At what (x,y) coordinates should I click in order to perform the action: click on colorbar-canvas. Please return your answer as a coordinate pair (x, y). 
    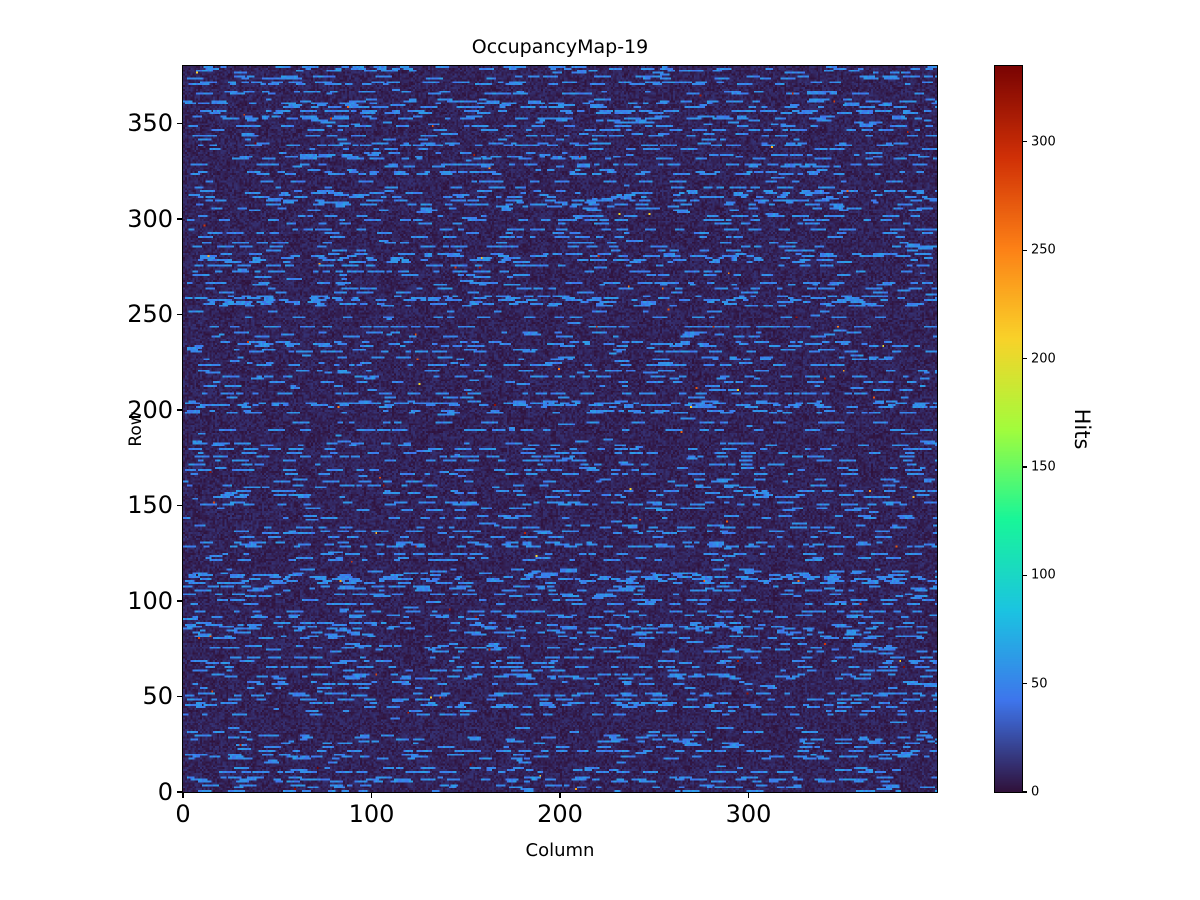
    Looking at the image, I should click on (1008, 429).